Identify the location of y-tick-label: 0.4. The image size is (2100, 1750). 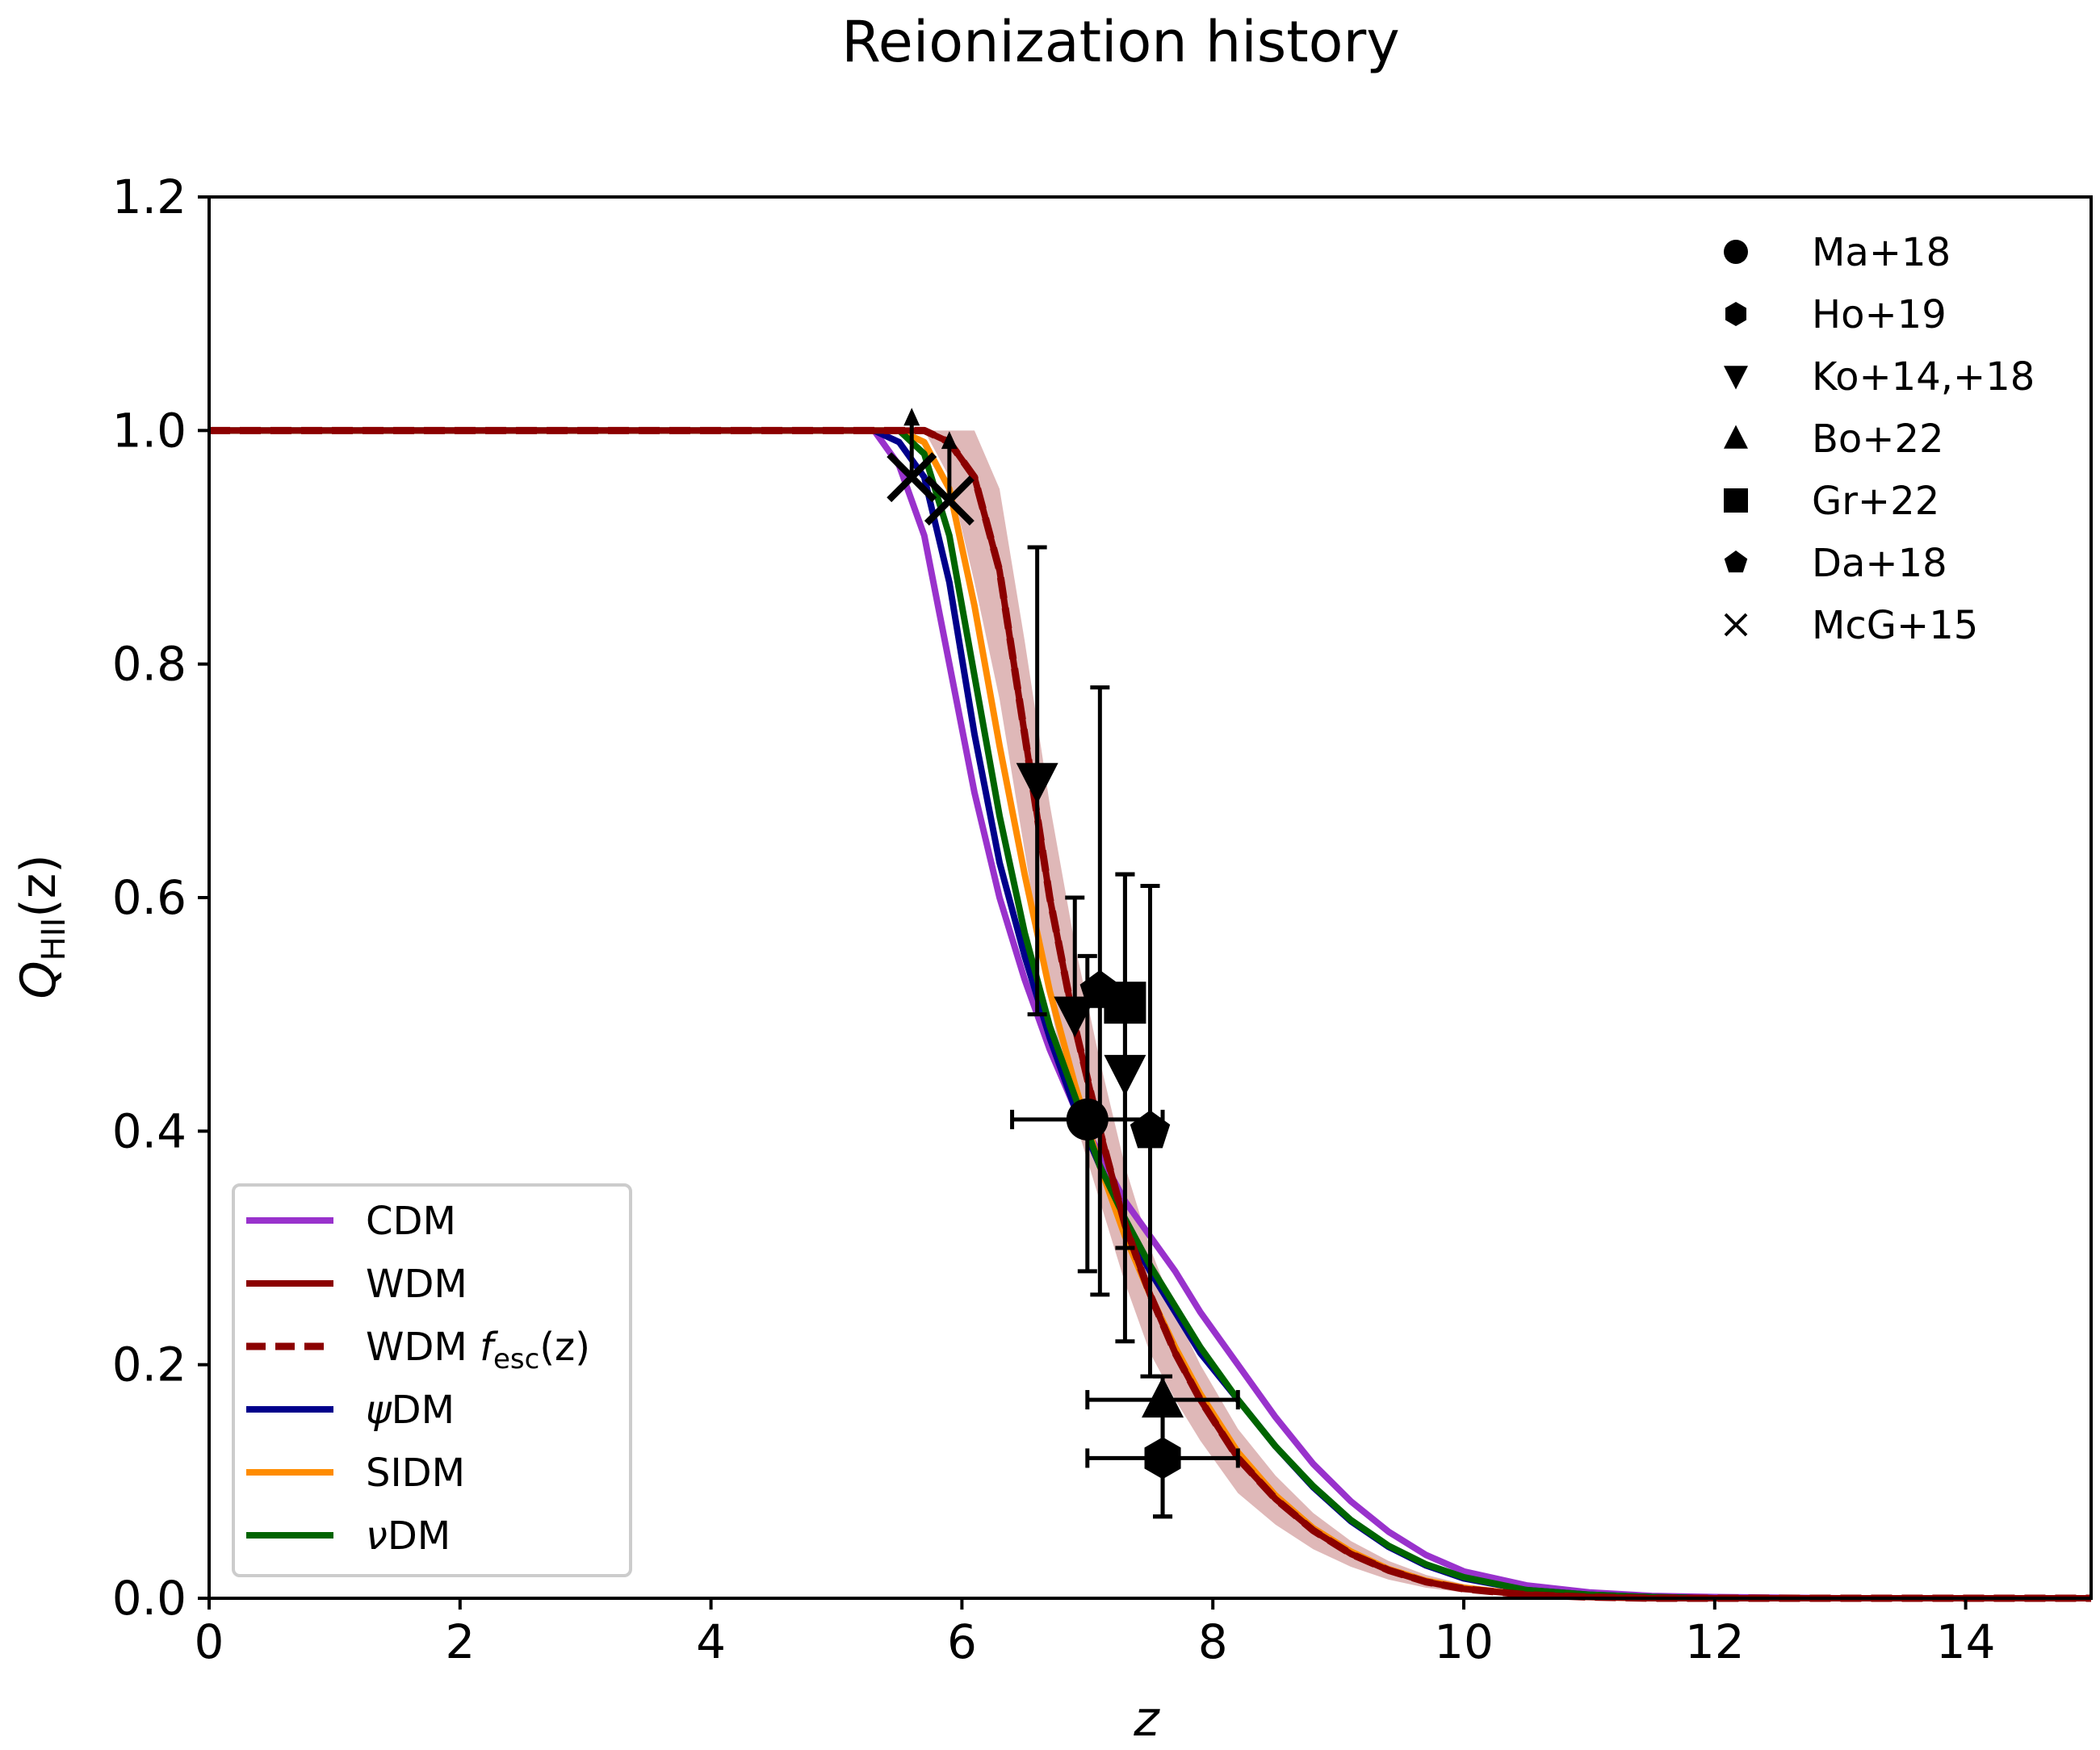
(149, 1130).